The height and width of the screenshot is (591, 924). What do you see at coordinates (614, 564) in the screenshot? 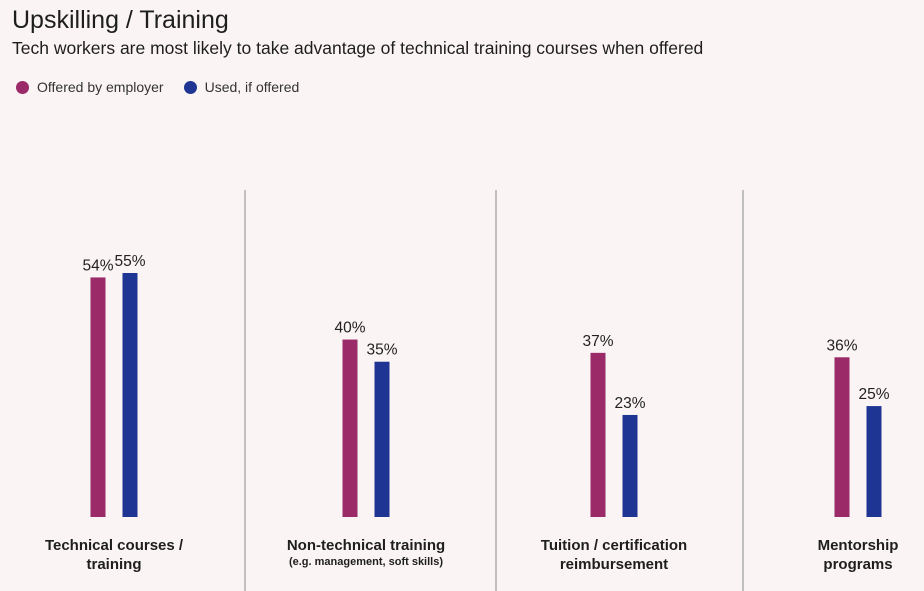
I see `category-label-line: reimbursement` at bounding box center [614, 564].